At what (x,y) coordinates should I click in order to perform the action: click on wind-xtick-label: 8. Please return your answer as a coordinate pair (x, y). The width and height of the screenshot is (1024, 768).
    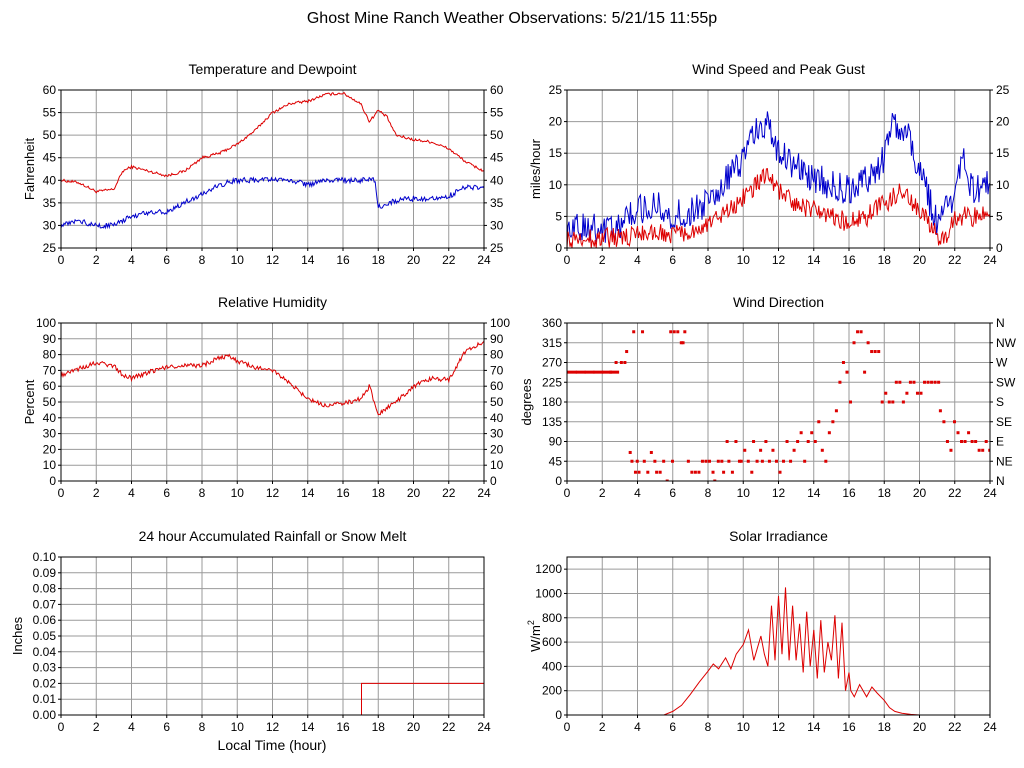
    Looking at the image, I should click on (708, 260).